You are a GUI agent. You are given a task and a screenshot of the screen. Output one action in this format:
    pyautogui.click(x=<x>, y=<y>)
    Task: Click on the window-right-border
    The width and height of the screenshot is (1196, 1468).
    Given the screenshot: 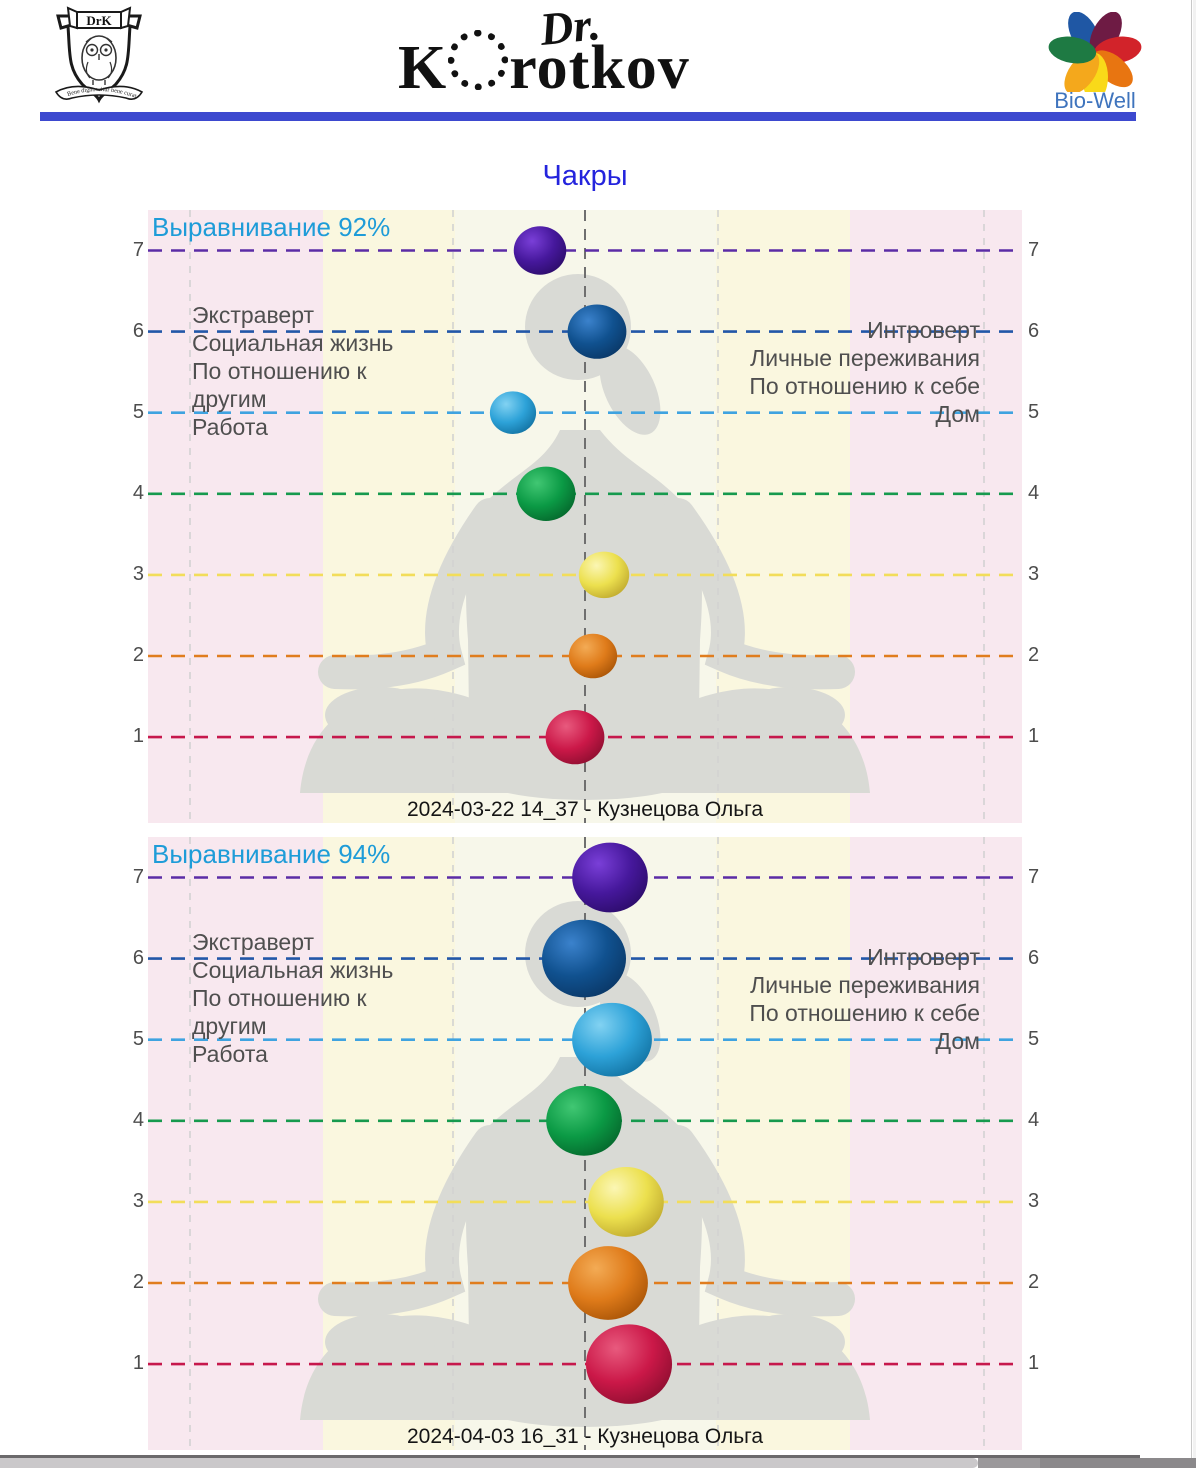 What is the action you would take?
    pyautogui.click(x=1191, y=734)
    